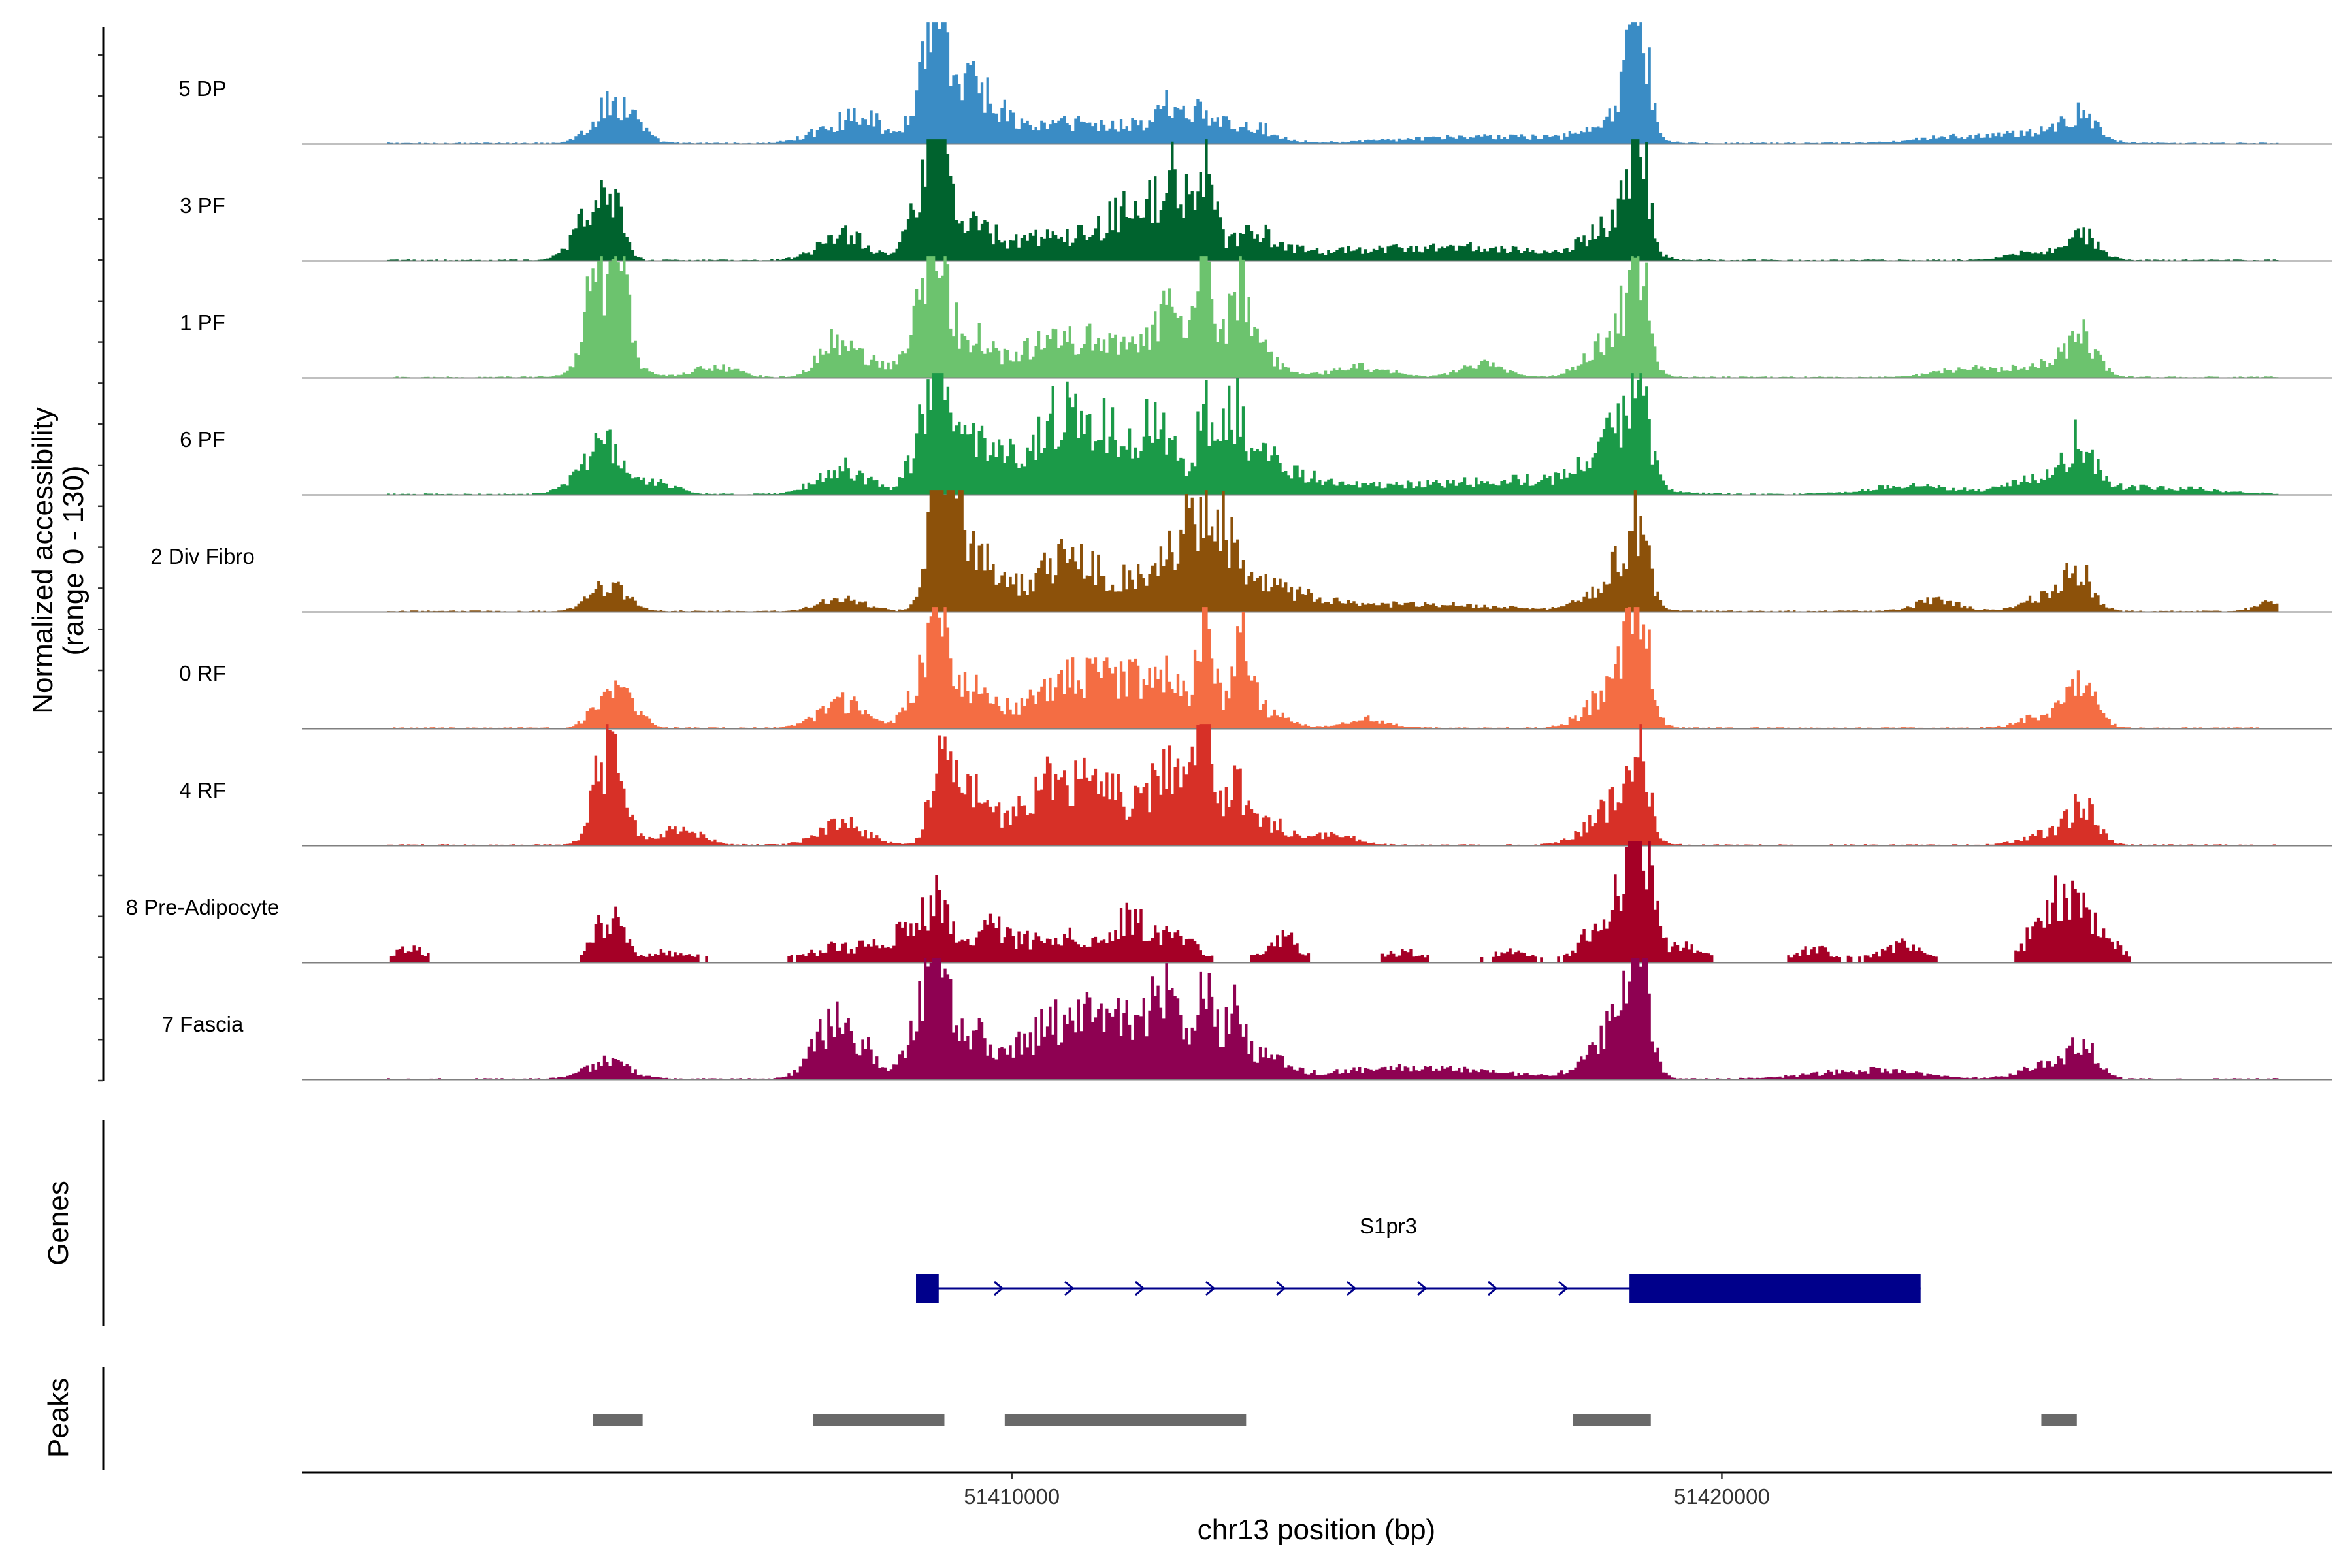  I want to click on track-label: 3 PF, so click(202, 205).